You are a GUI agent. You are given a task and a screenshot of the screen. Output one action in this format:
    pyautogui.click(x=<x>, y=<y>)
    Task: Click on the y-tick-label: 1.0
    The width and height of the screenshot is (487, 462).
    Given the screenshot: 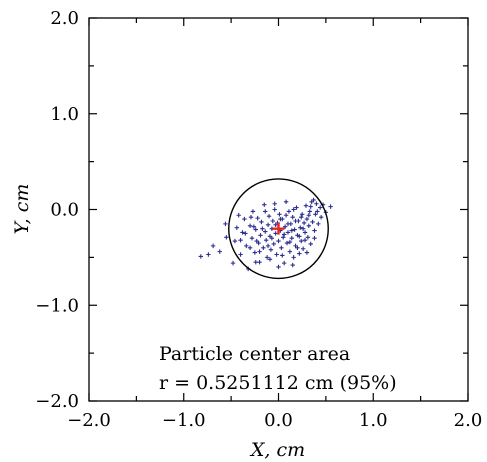 What is the action you would take?
    pyautogui.click(x=64, y=114)
    